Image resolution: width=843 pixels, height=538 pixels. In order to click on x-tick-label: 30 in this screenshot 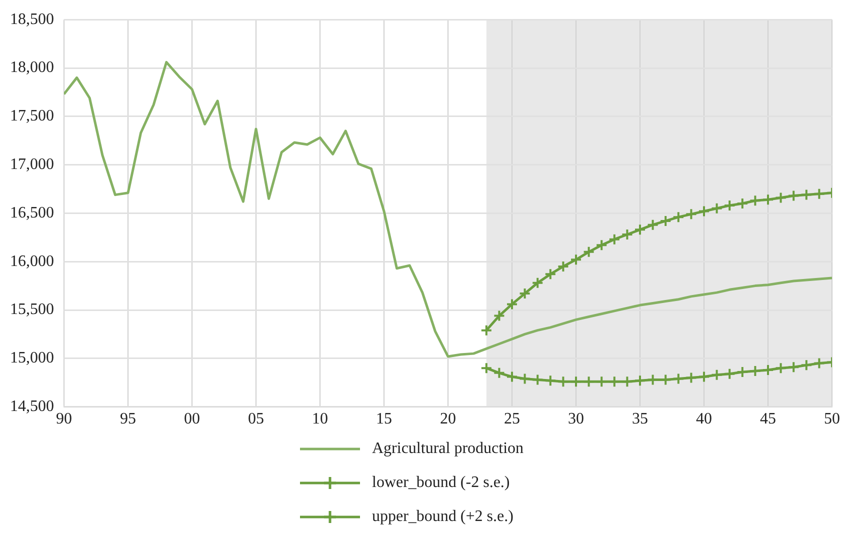, I will do `click(576, 419)`.